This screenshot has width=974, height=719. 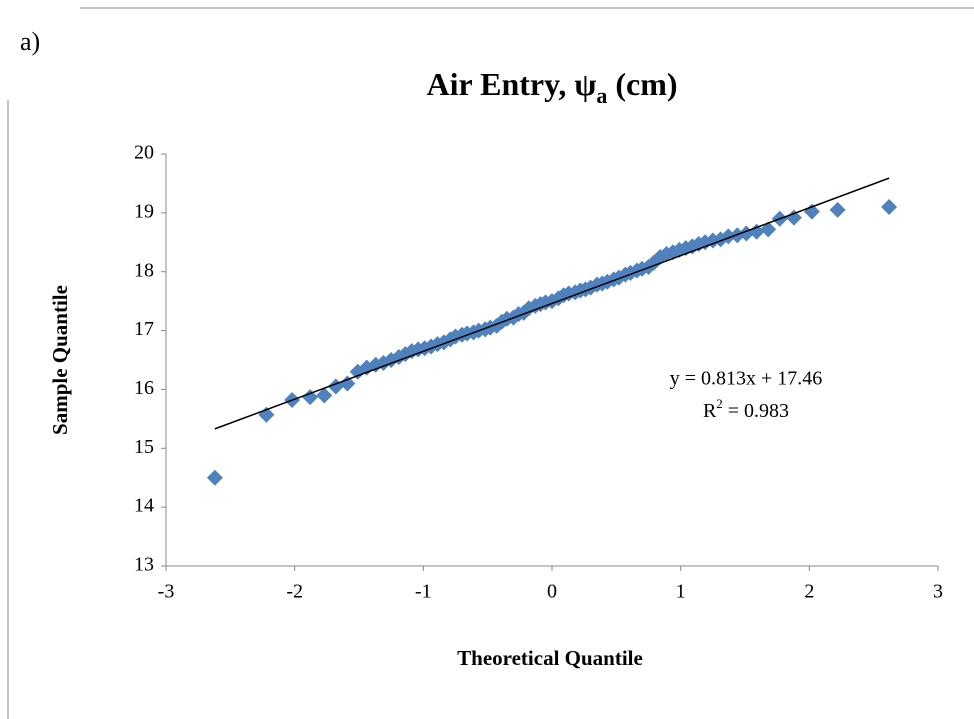 I want to click on y-tick-label: 20, so click(x=144, y=153).